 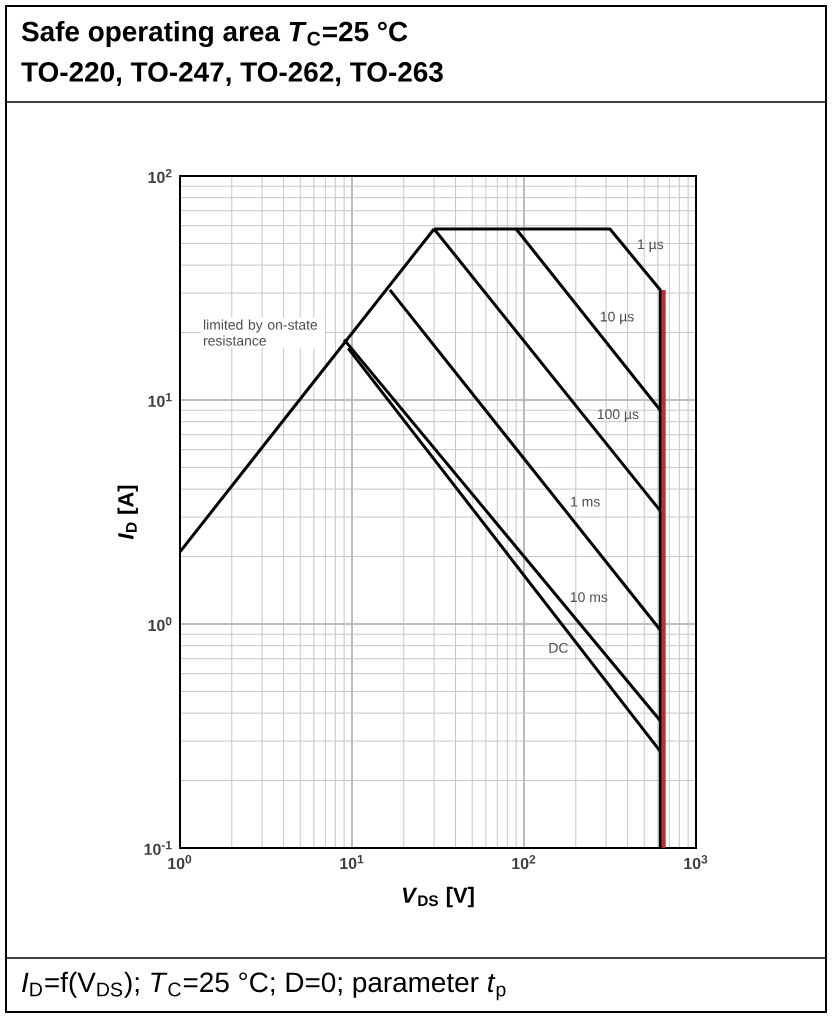 What do you see at coordinates (438, 897) in the screenshot?
I see `x-axis-title: V$_{DS}$ [V]` at bounding box center [438, 897].